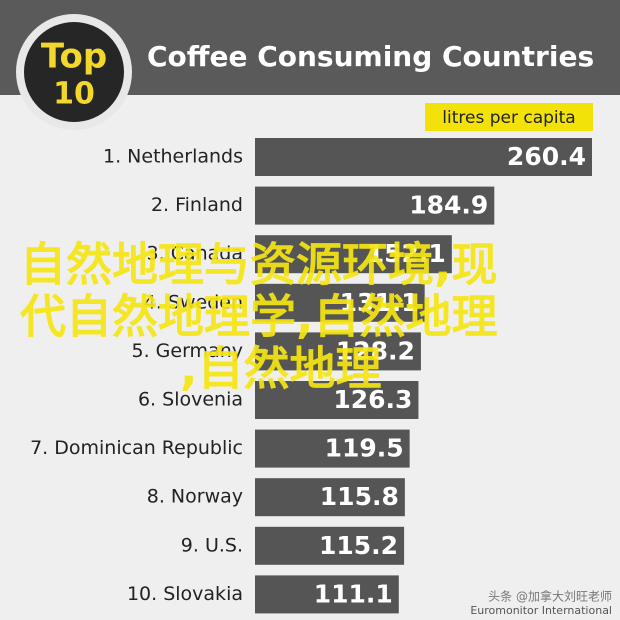 The height and width of the screenshot is (620, 620). I want to click on watermark: 头条 @加拿大刘旺老师, so click(550, 596).